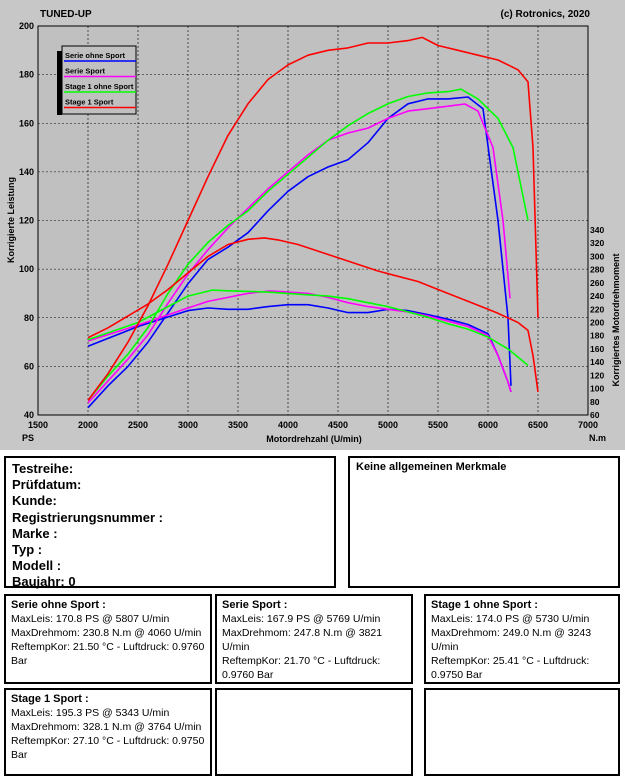 The height and width of the screenshot is (781, 625). Describe the element at coordinates (89, 102) in the screenshot. I see `legend-label: Stage 1 Sport` at that location.